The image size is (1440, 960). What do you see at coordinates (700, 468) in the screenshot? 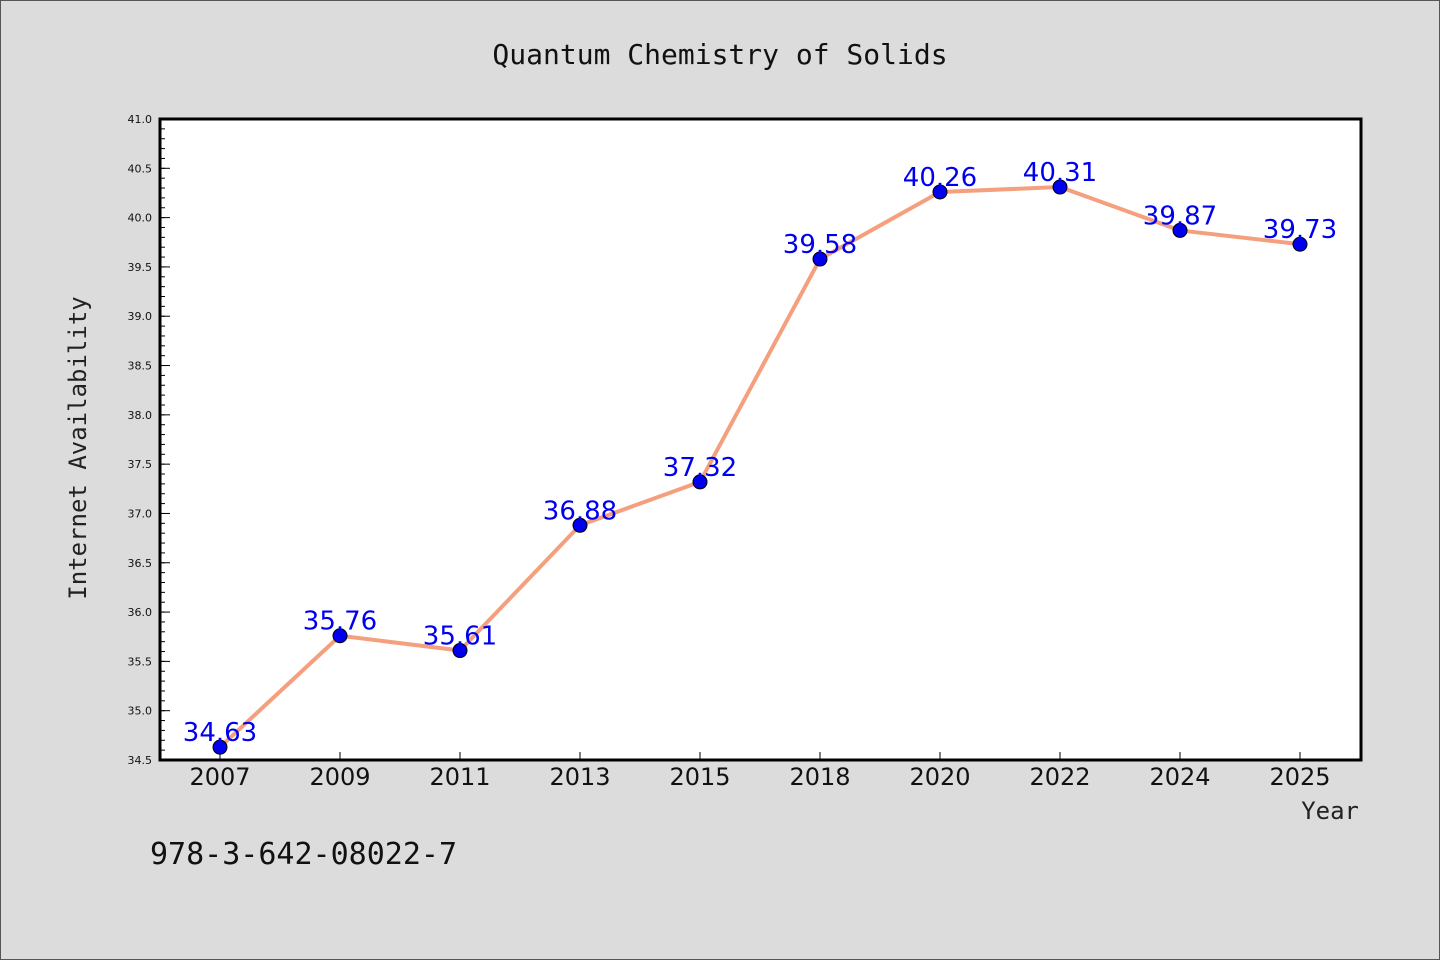
I see `data-label: 37.32` at bounding box center [700, 468].